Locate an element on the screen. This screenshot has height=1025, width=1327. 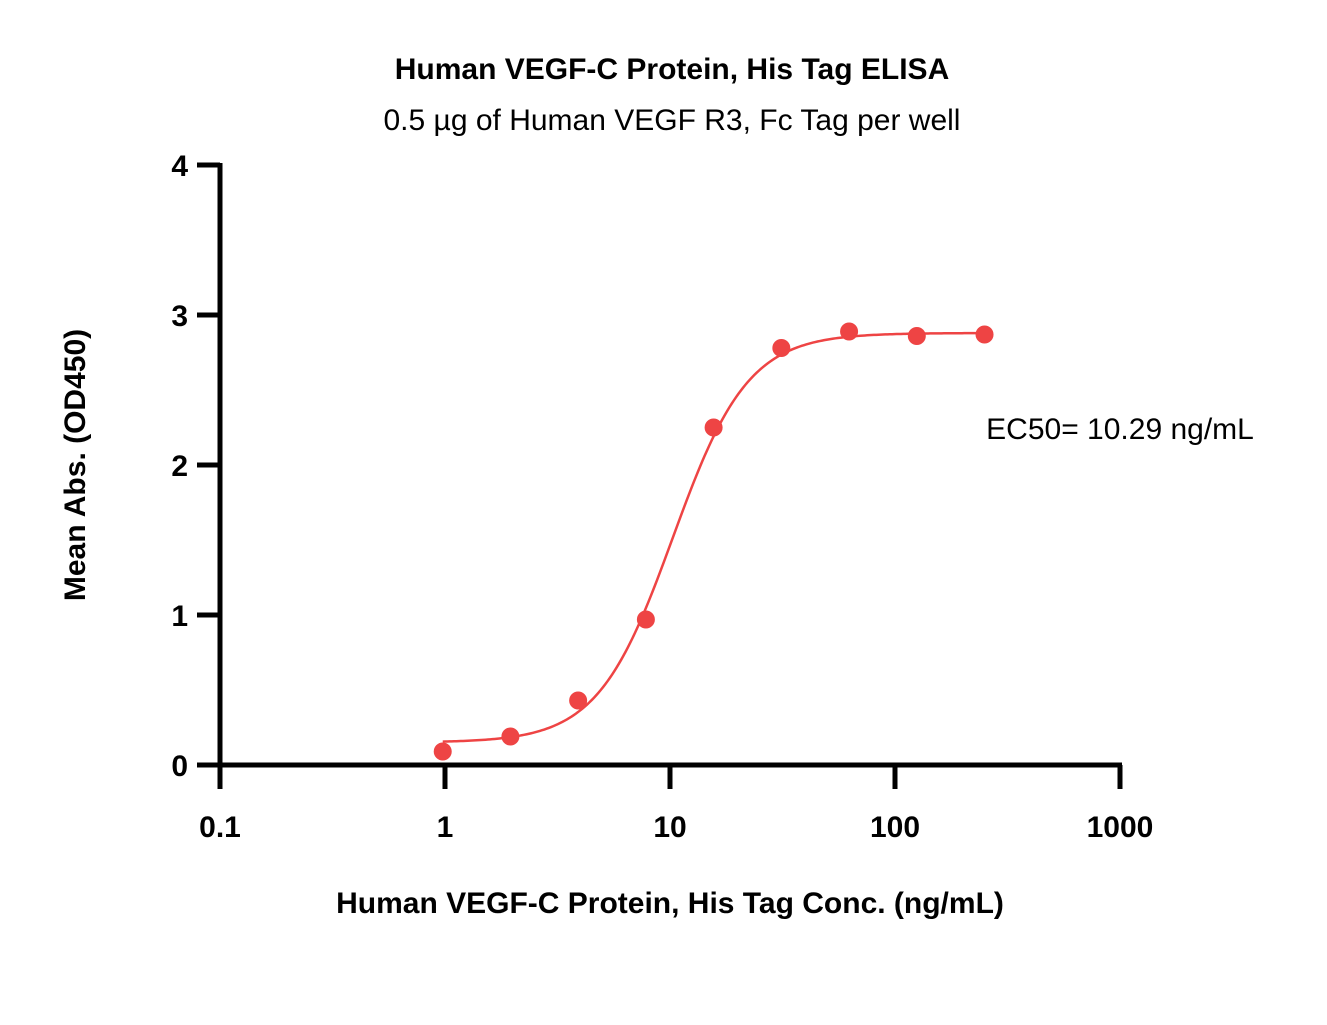
x-tick-label: 100 is located at coordinates (895, 827).